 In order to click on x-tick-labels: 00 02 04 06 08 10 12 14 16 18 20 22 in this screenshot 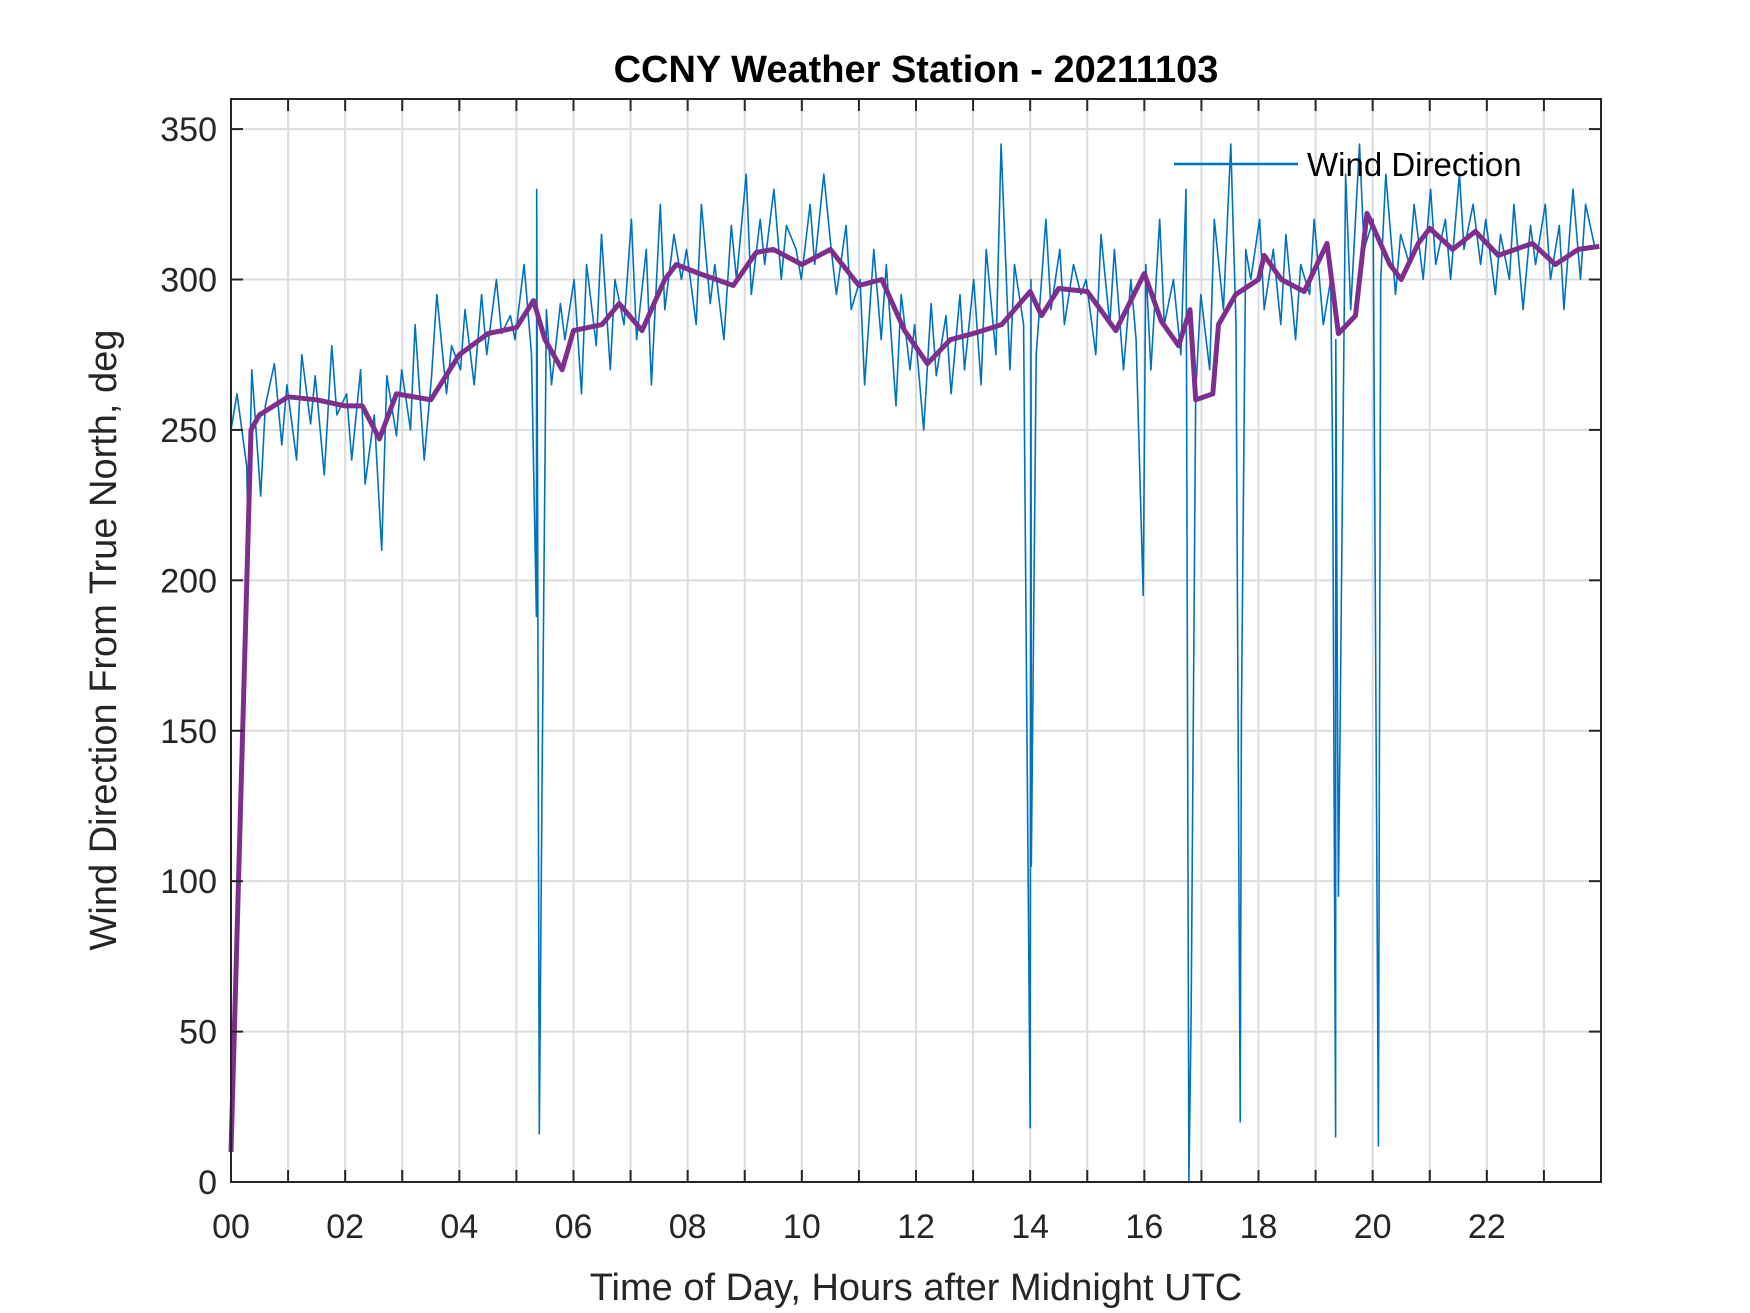, I will do `click(859, 1227)`.